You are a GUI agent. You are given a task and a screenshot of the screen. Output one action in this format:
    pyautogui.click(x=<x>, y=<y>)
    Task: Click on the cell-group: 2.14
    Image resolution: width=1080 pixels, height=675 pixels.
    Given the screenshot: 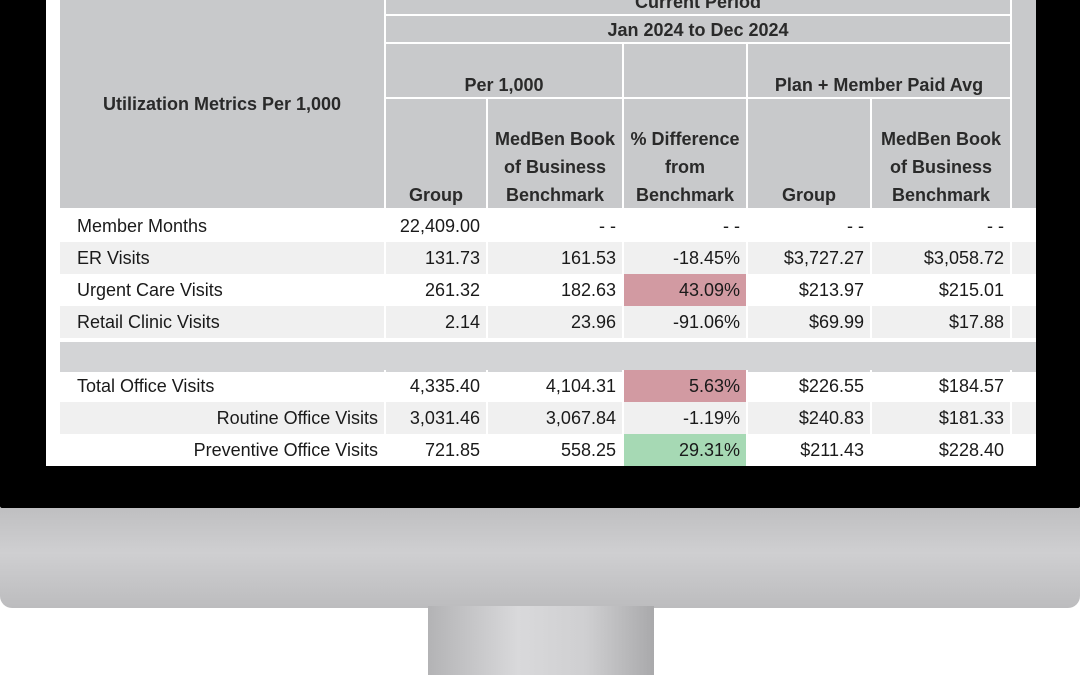 What is the action you would take?
    pyautogui.click(x=437, y=322)
    